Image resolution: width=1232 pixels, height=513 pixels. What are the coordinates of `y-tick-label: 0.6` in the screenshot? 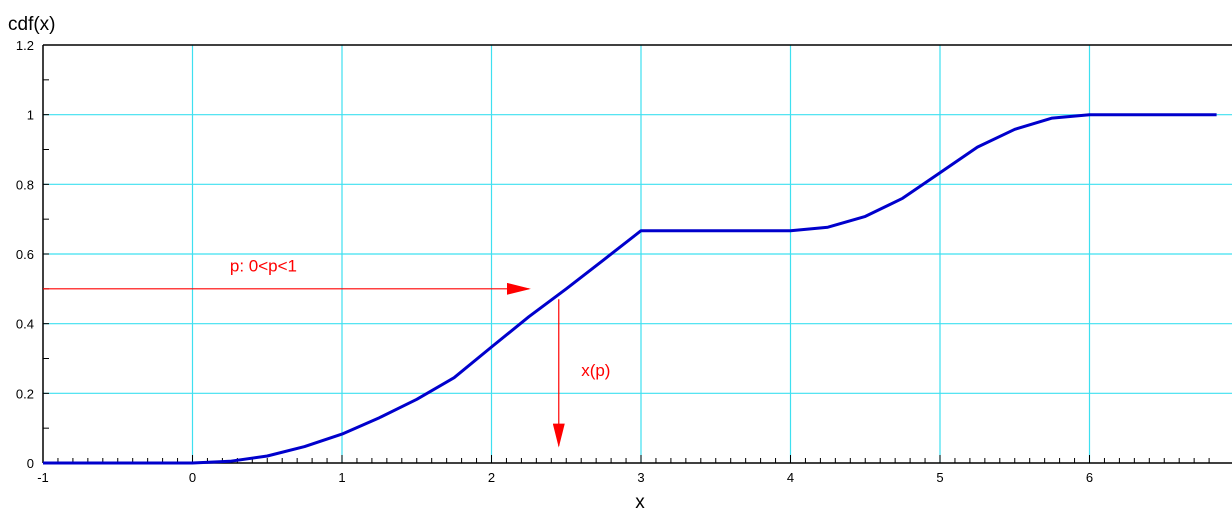 It's located at (25, 254).